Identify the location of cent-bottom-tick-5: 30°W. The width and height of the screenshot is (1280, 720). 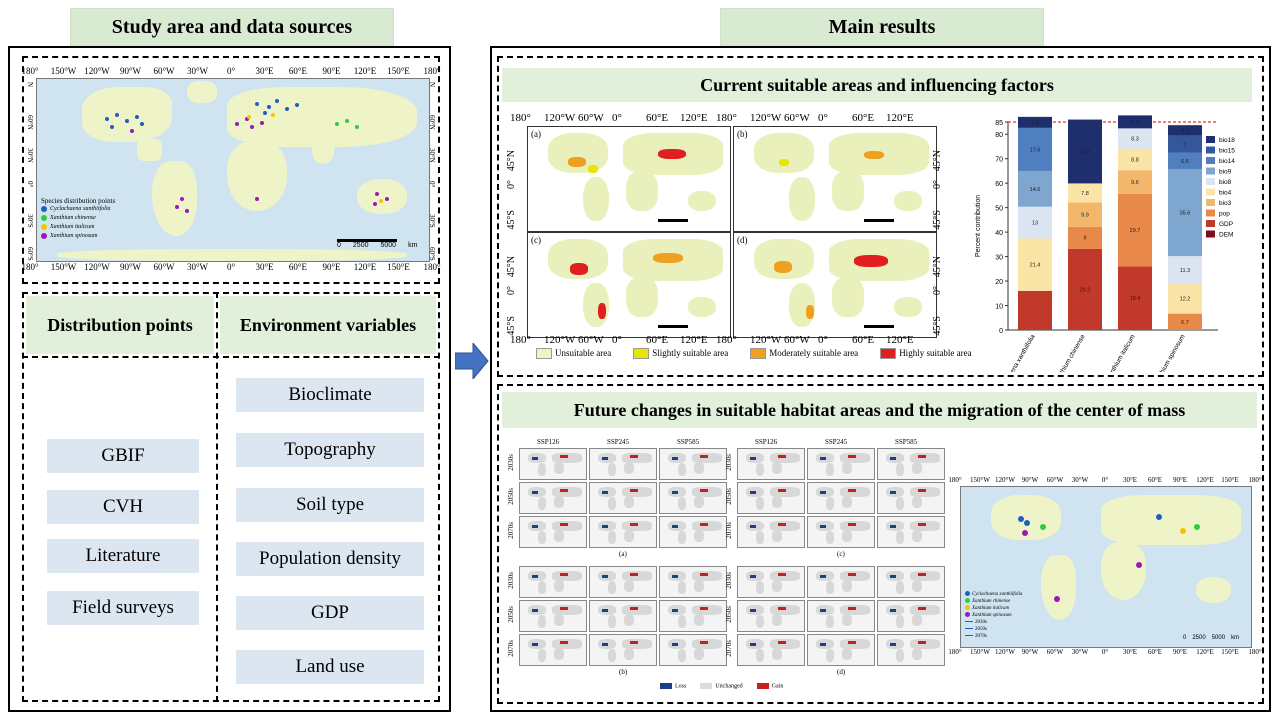
(1080, 652).